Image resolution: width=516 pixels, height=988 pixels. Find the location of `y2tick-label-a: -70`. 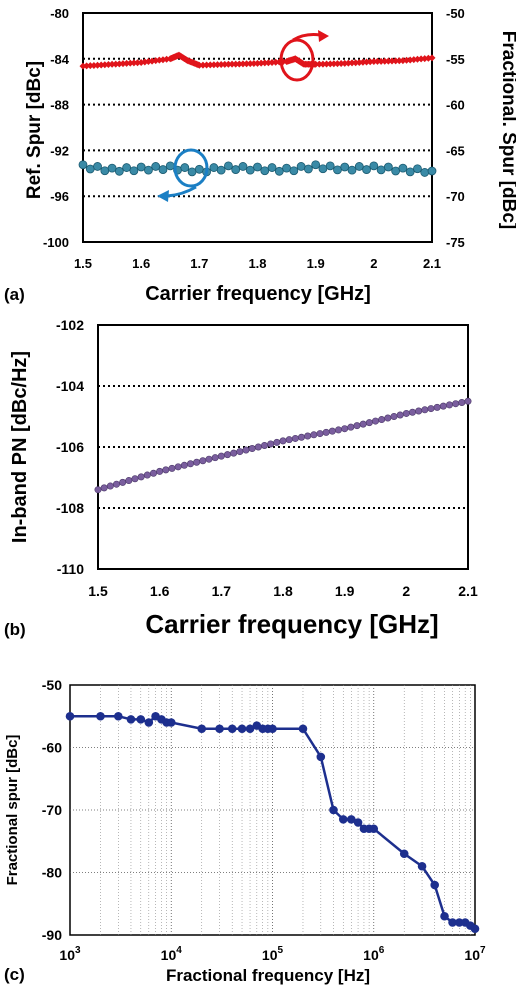

y2tick-label-a: -70 is located at coordinates (455, 196).